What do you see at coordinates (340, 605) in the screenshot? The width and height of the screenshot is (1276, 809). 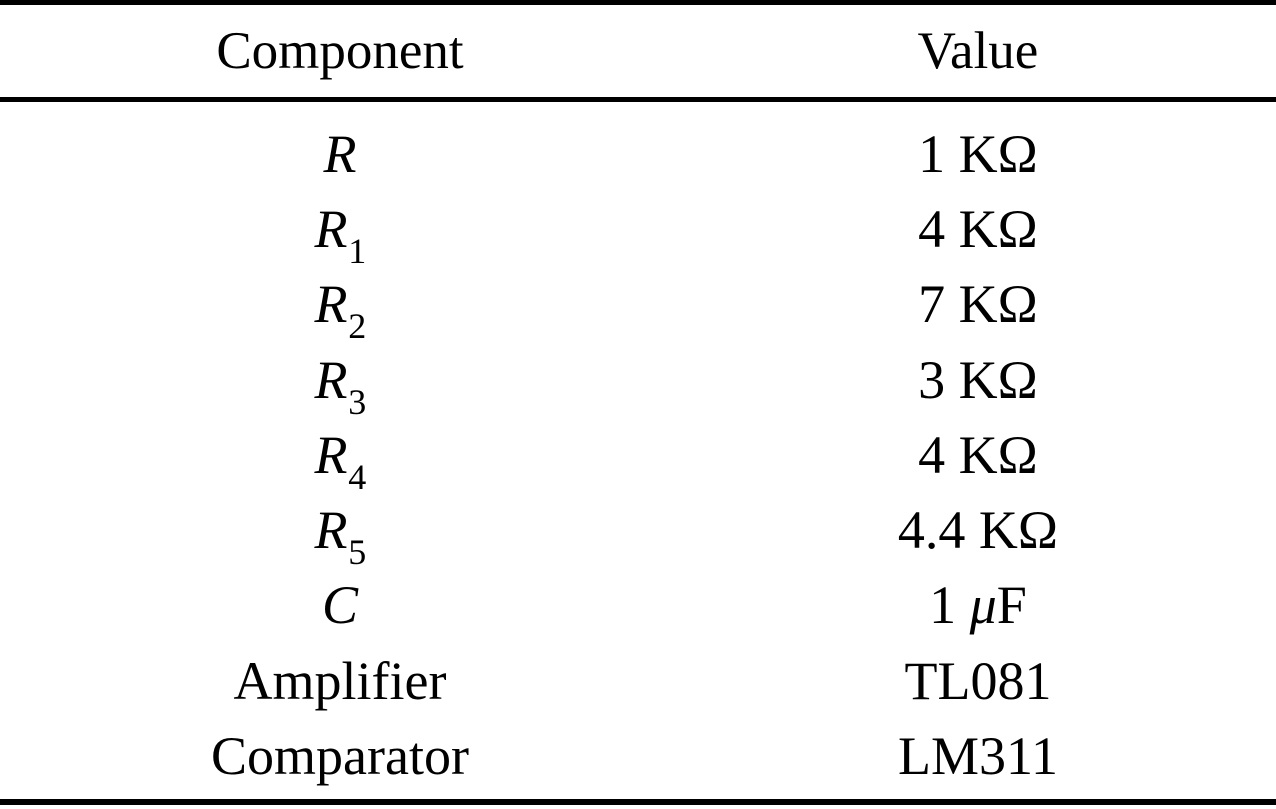 I see `component-cell: C` at bounding box center [340, 605].